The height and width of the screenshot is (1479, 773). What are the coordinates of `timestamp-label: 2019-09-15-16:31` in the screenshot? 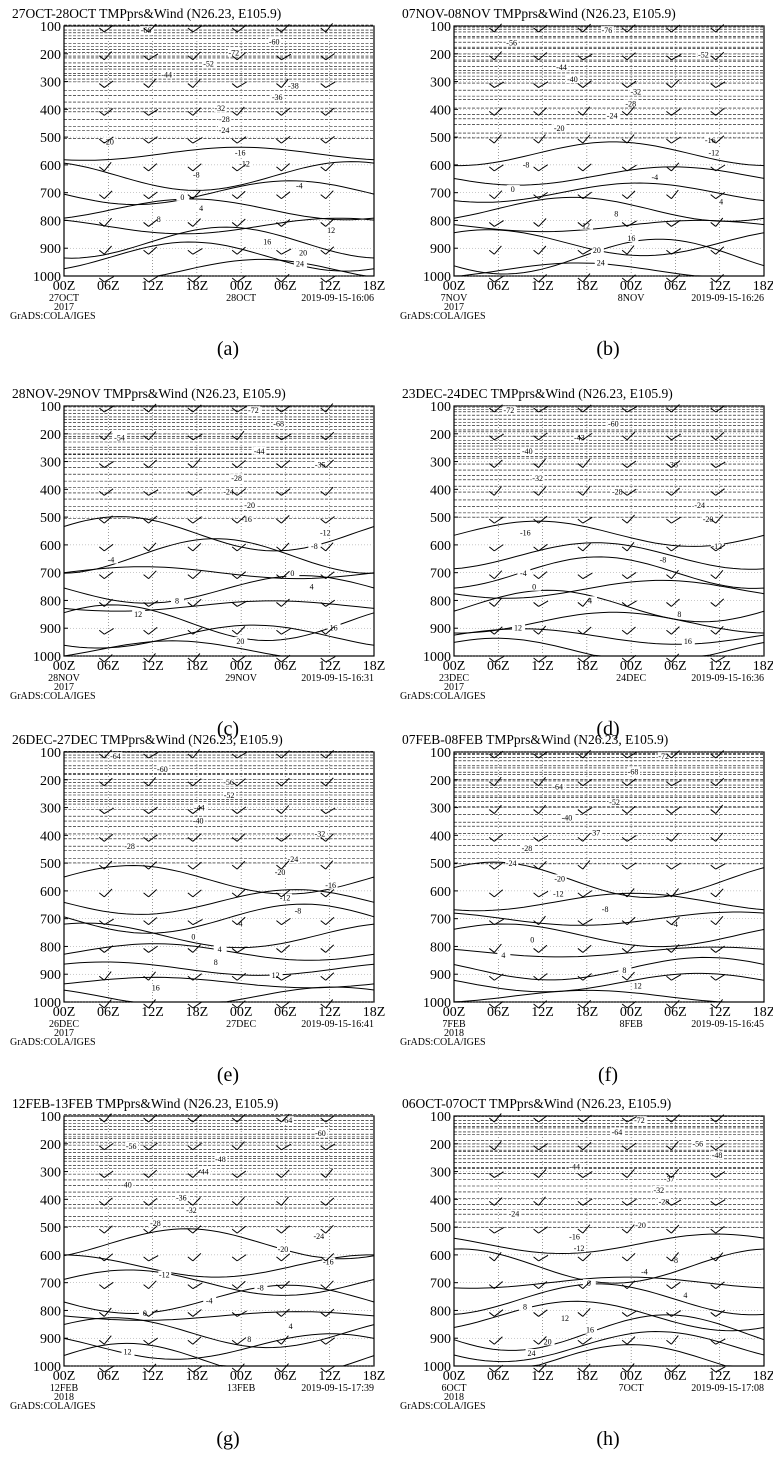 It's located at (337, 678).